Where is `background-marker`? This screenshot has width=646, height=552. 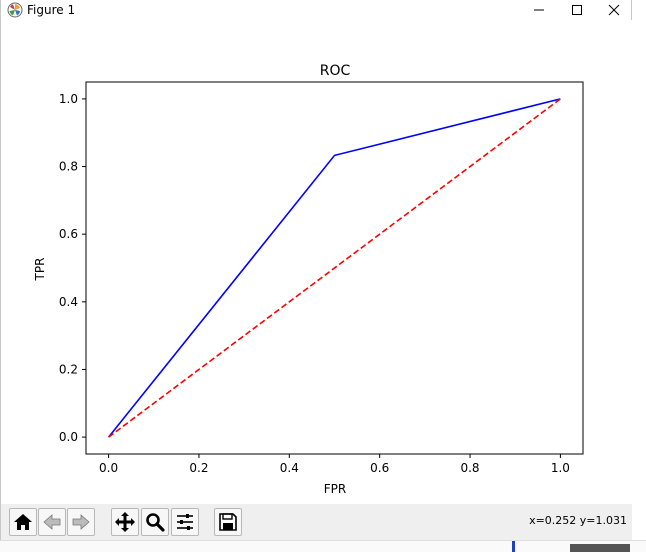
background-marker is located at coordinates (513, 546).